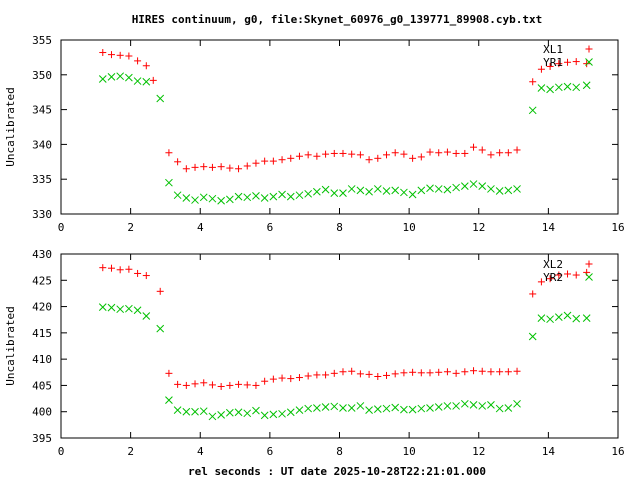  Describe the element at coordinates (589, 62) in the screenshot. I see `yr1-legend-marker` at that location.